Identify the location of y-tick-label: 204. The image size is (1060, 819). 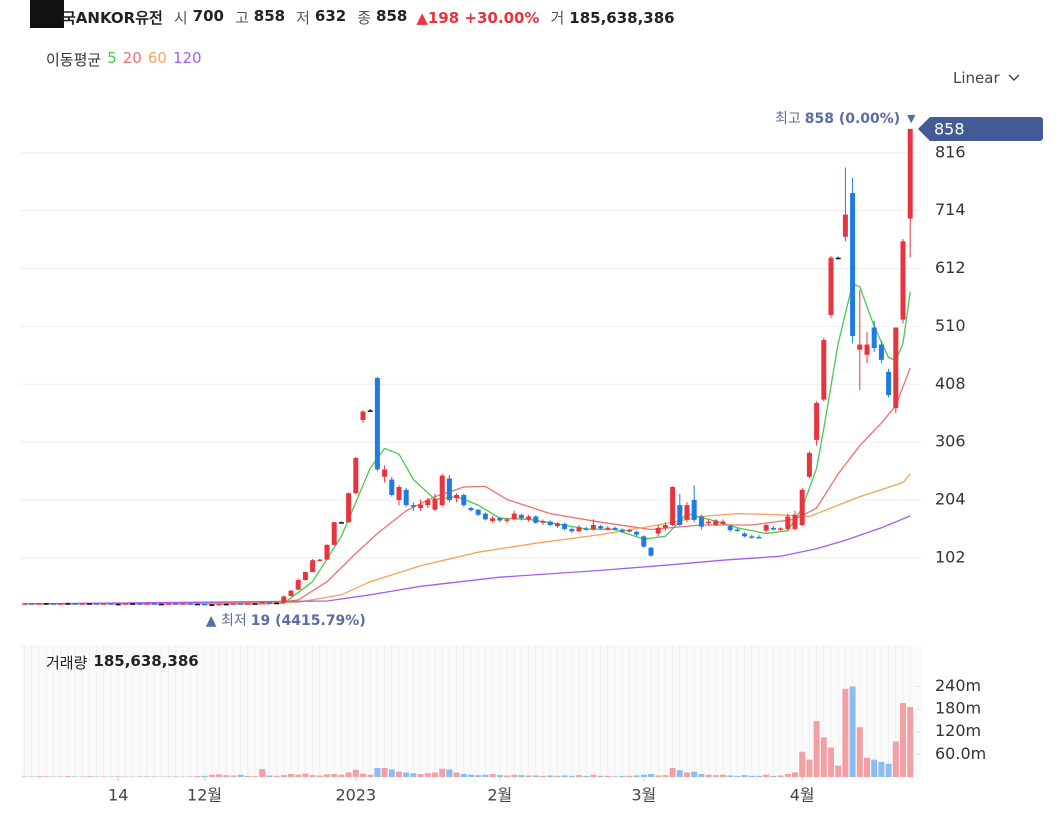
(950, 499).